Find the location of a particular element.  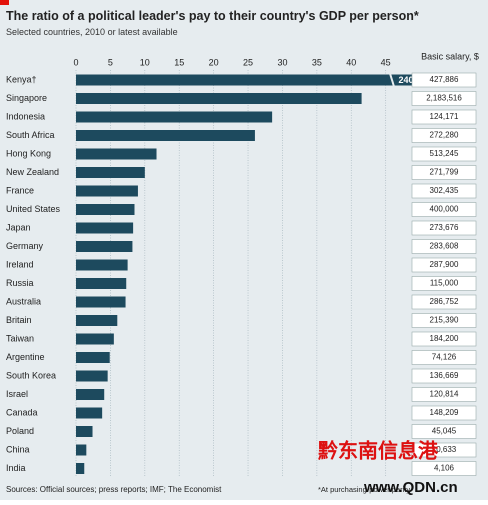

category-label: India is located at coordinates (16, 468).